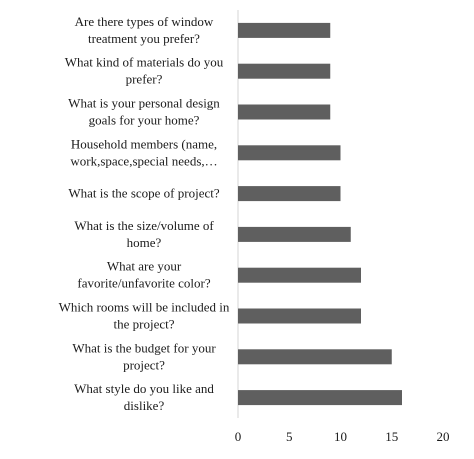 This screenshot has width=474, height=459. I want to click on category-label-line: What is the budget for your, so click(144, 347).